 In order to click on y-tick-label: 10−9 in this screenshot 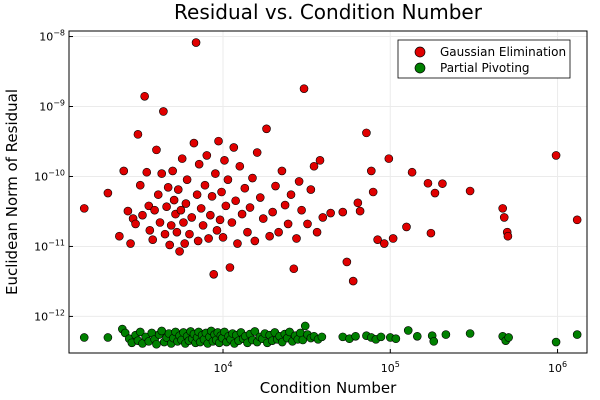, I will do `click(52, 106)`.